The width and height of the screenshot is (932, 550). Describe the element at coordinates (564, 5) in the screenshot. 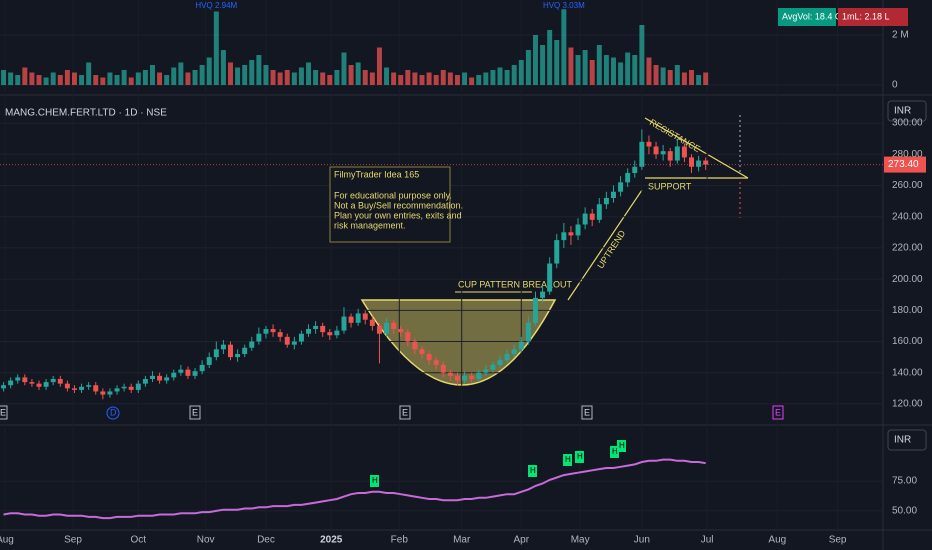

I see `hvq-label: HVQ 3.03M` at that location.